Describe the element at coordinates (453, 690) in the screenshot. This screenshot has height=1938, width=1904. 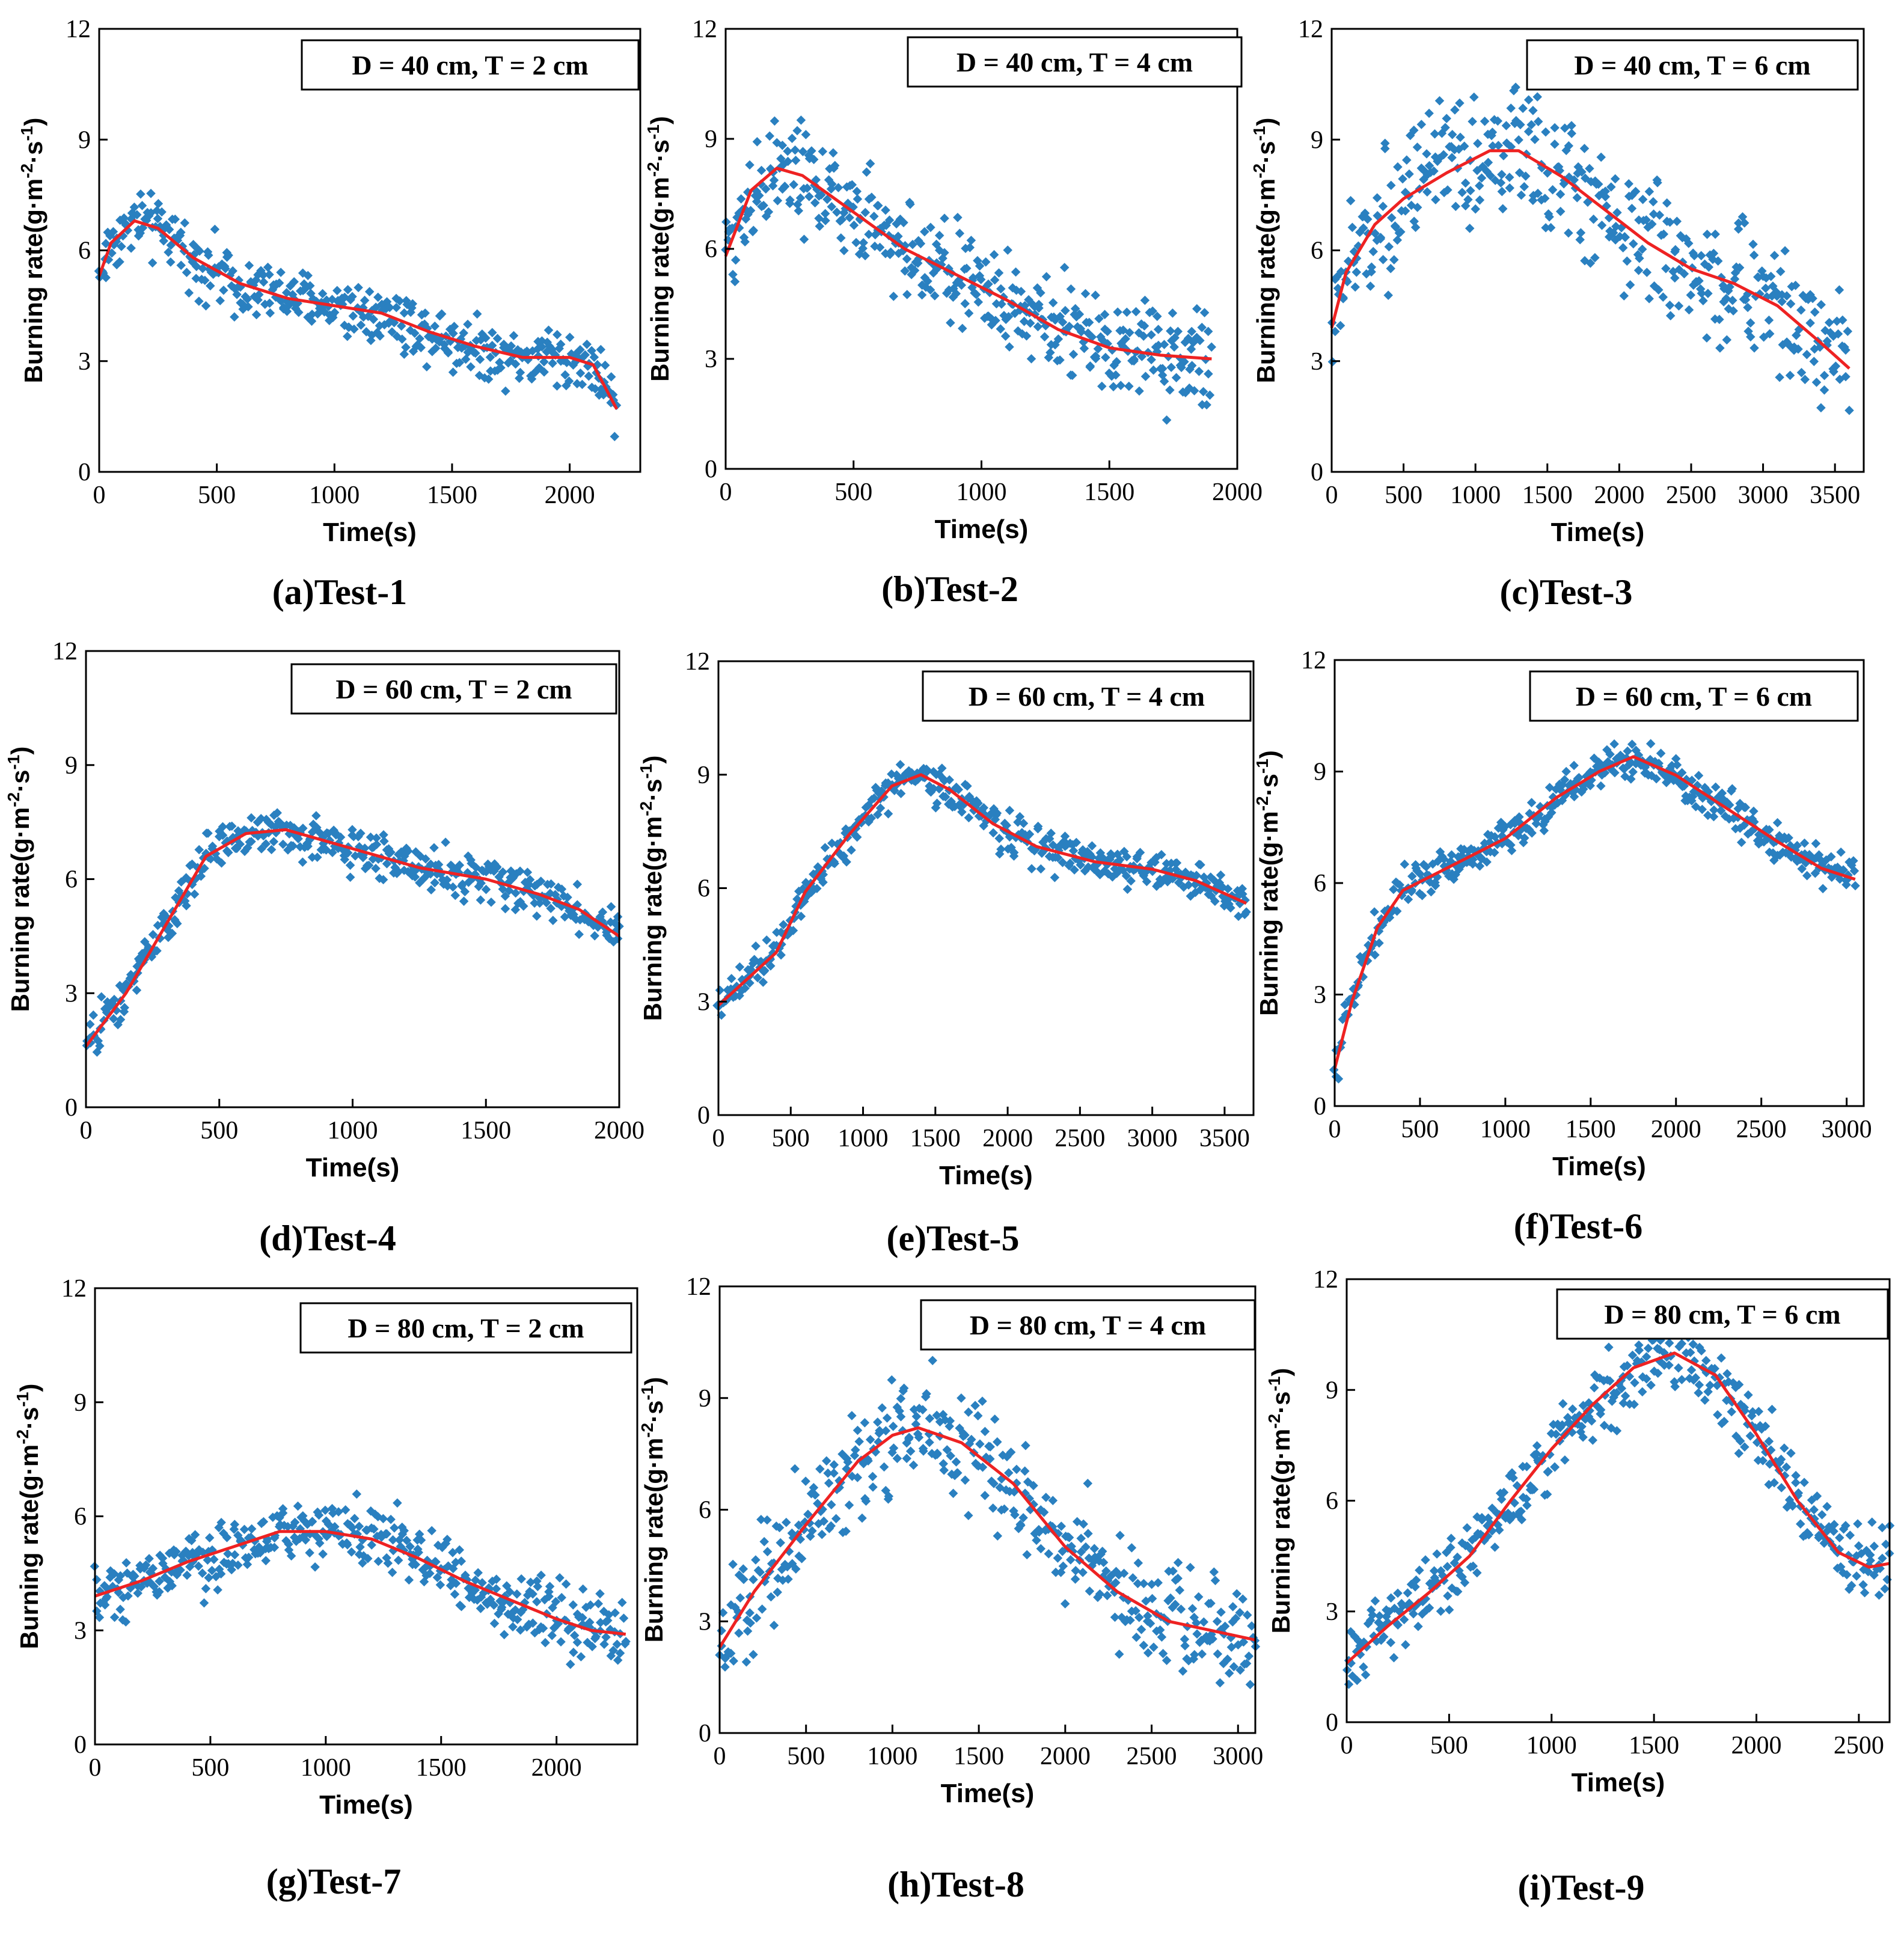
I see `chart-title: D = 60 cm, T = 2 cm` at that location.